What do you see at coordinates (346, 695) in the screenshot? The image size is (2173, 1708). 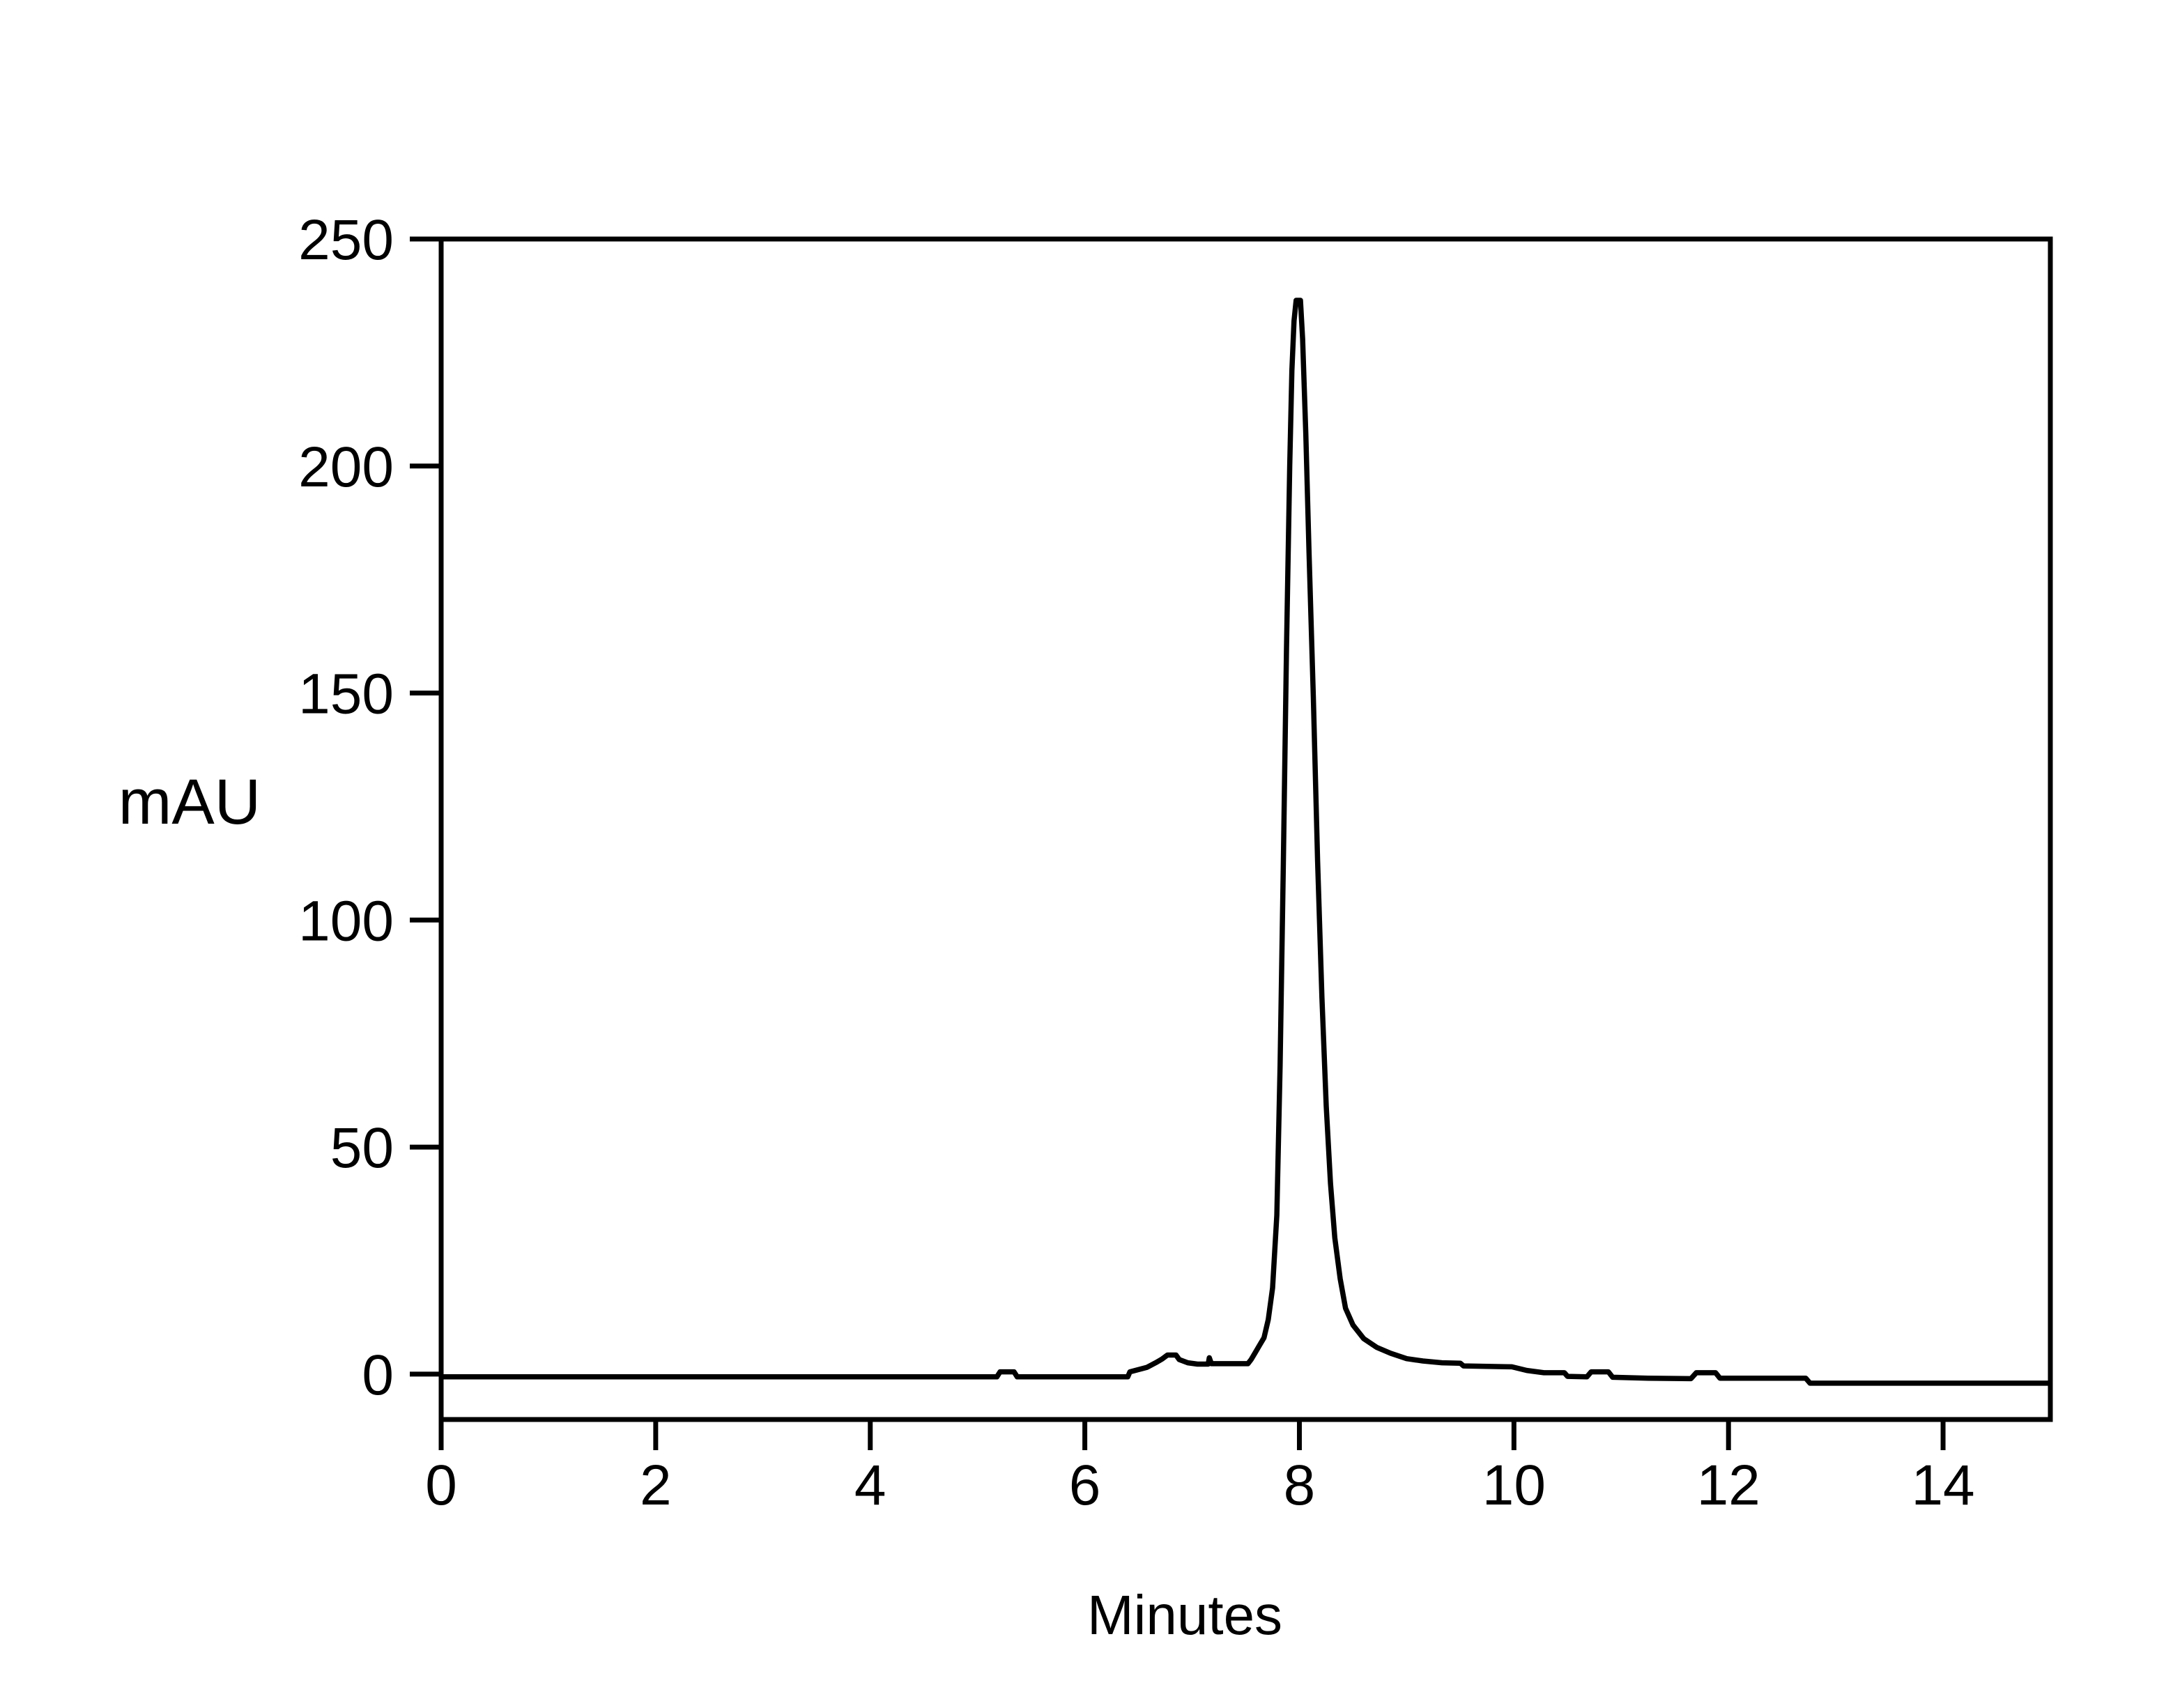 I see `y-tick-label: 150` at bounding box center [346, 695].